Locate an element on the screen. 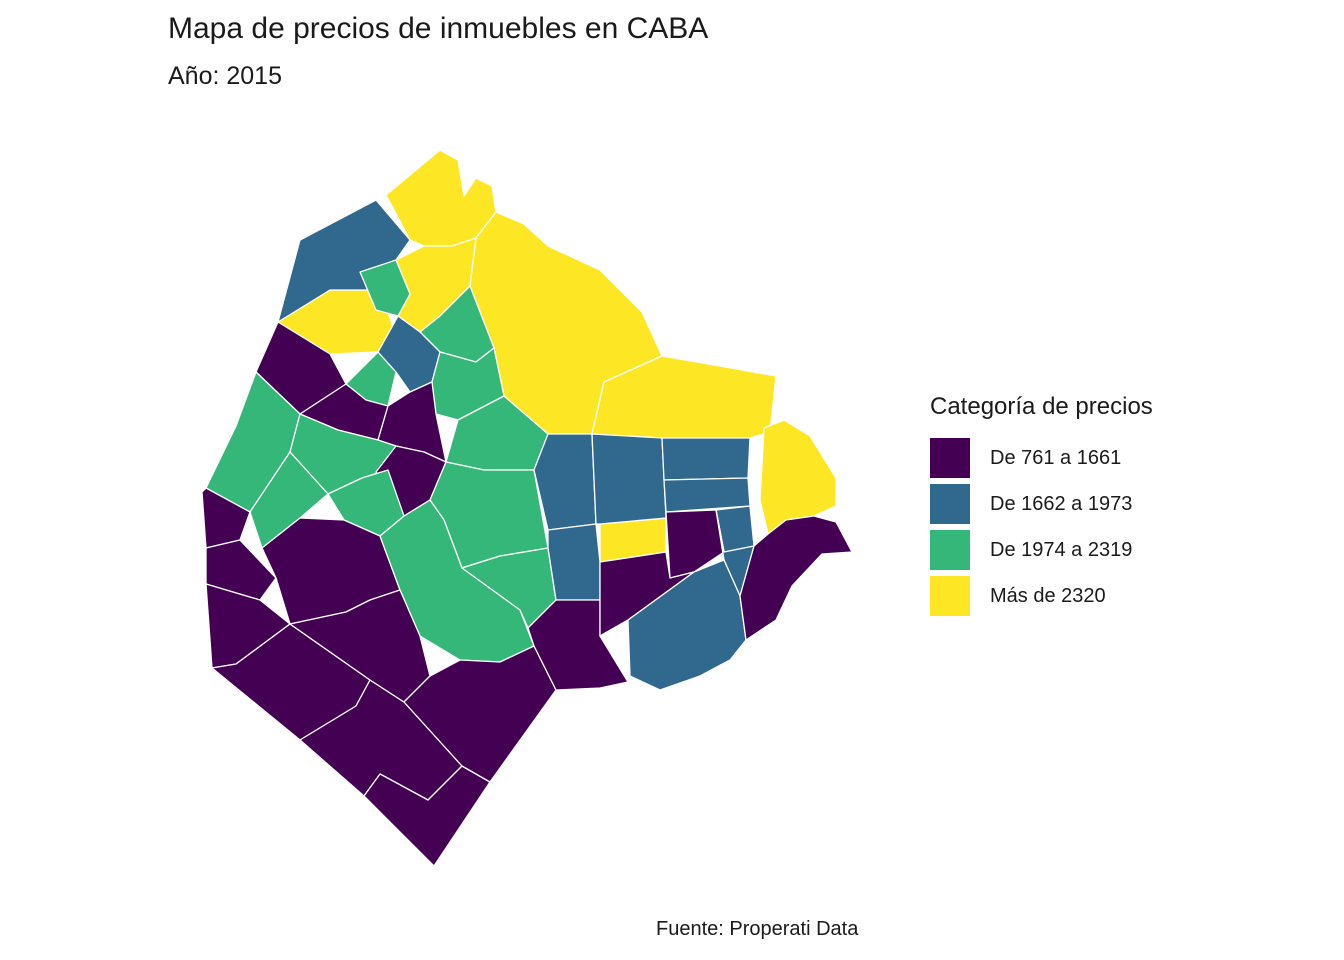  map-caption: Fuente: Properati Data is located at coordinates (757, 929).